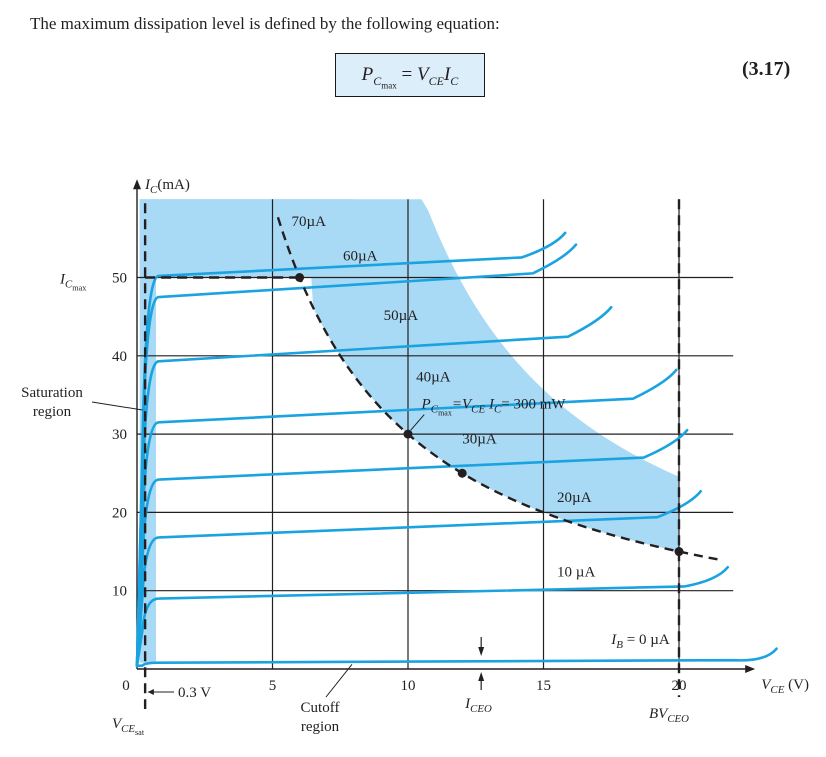 The height and width of the screenshot is (757, 826). I want to click on vce-sat-label: VCEsat, so click(128, 726).